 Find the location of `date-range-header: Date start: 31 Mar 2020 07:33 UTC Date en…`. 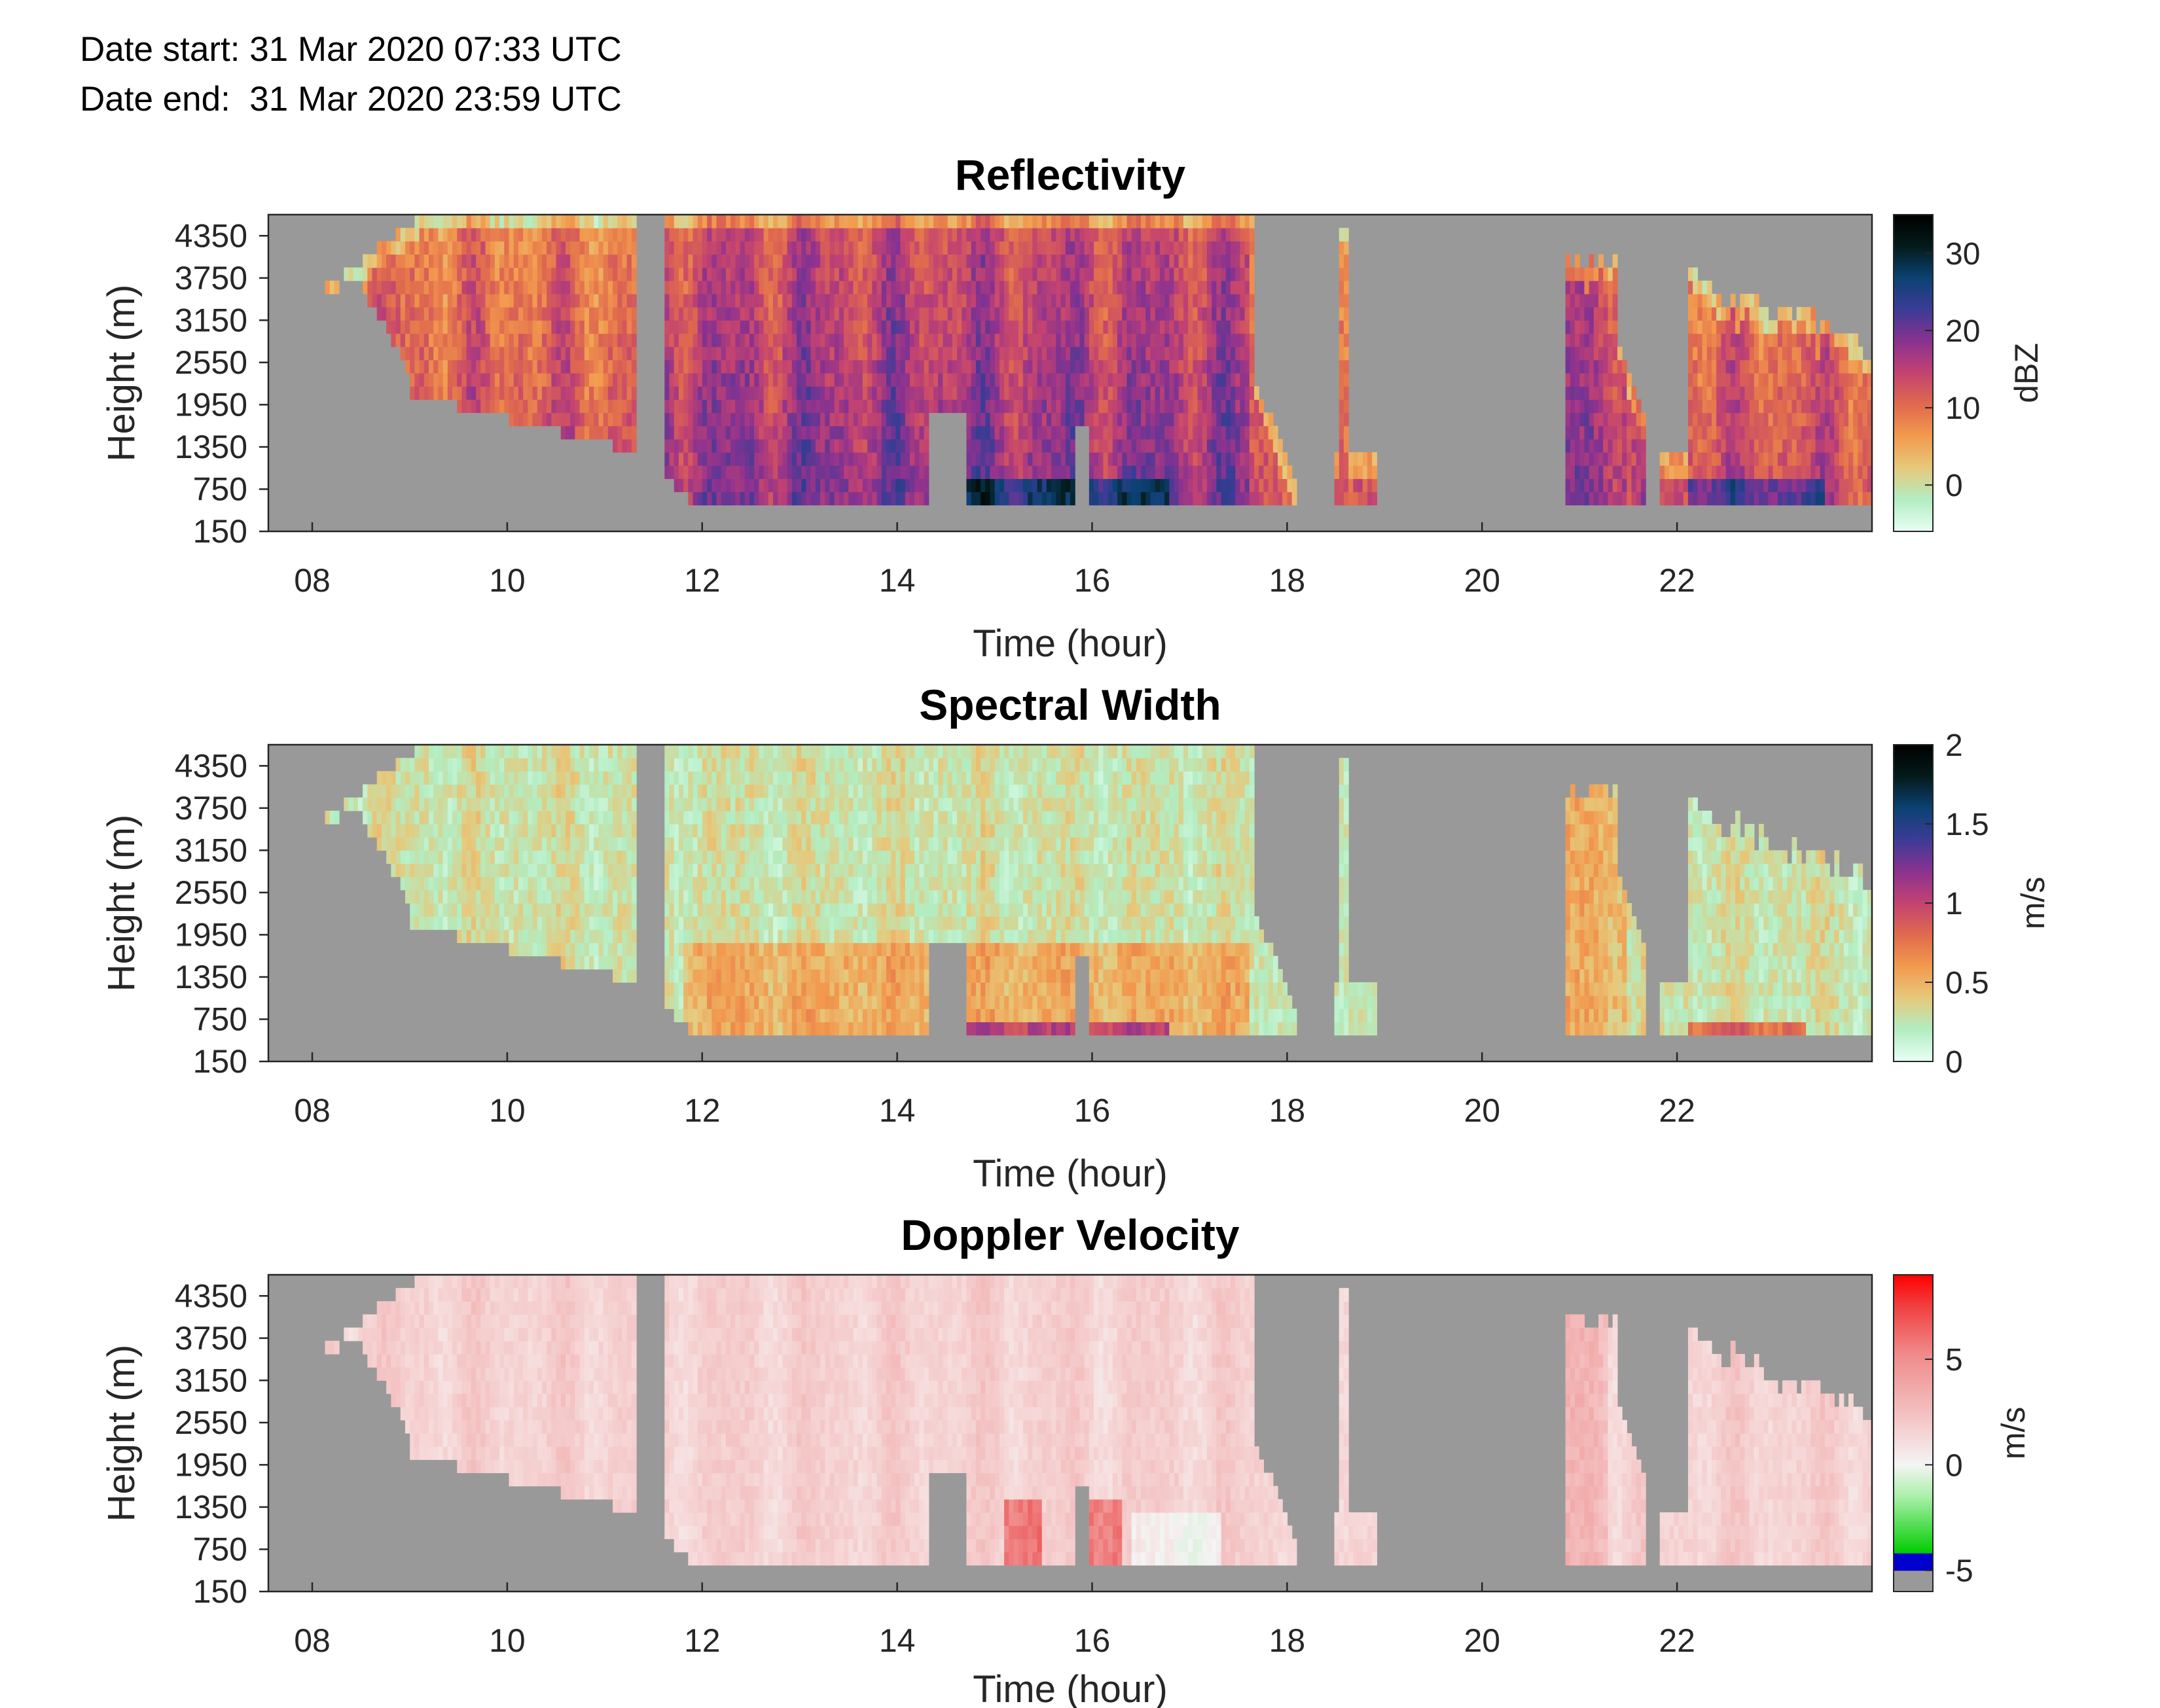

date-range-header: Date start: 31 Mar 2020 07:33 UTC Date en… is located at coordinates (351, 75).